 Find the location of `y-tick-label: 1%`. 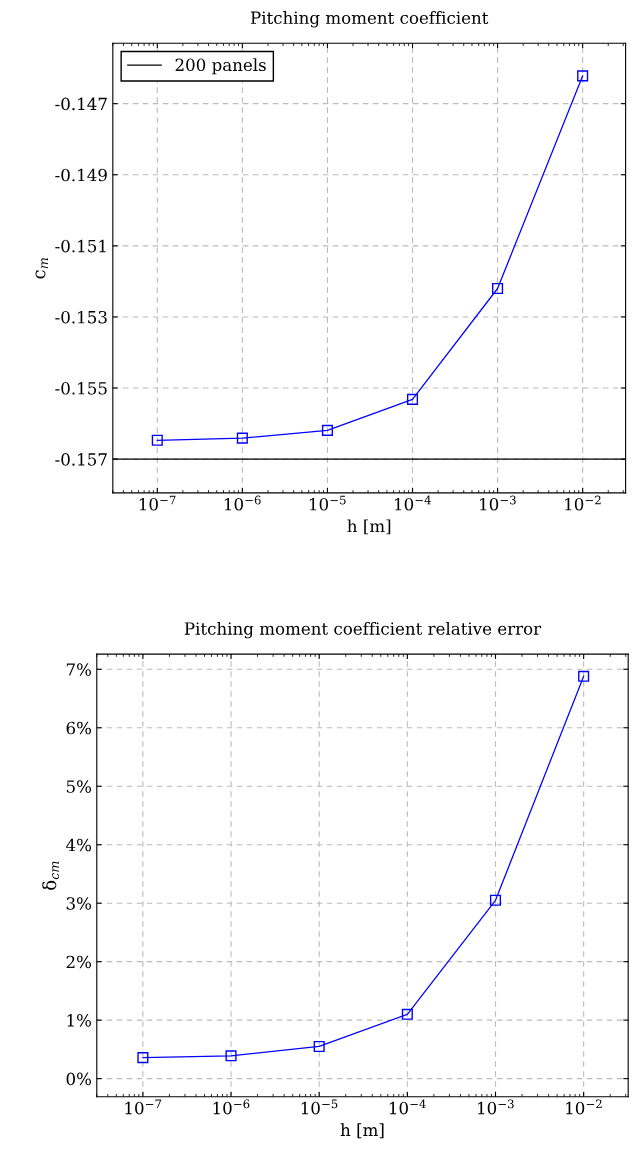

y-tick-label: 1% is located at coordinates (79, 1020).